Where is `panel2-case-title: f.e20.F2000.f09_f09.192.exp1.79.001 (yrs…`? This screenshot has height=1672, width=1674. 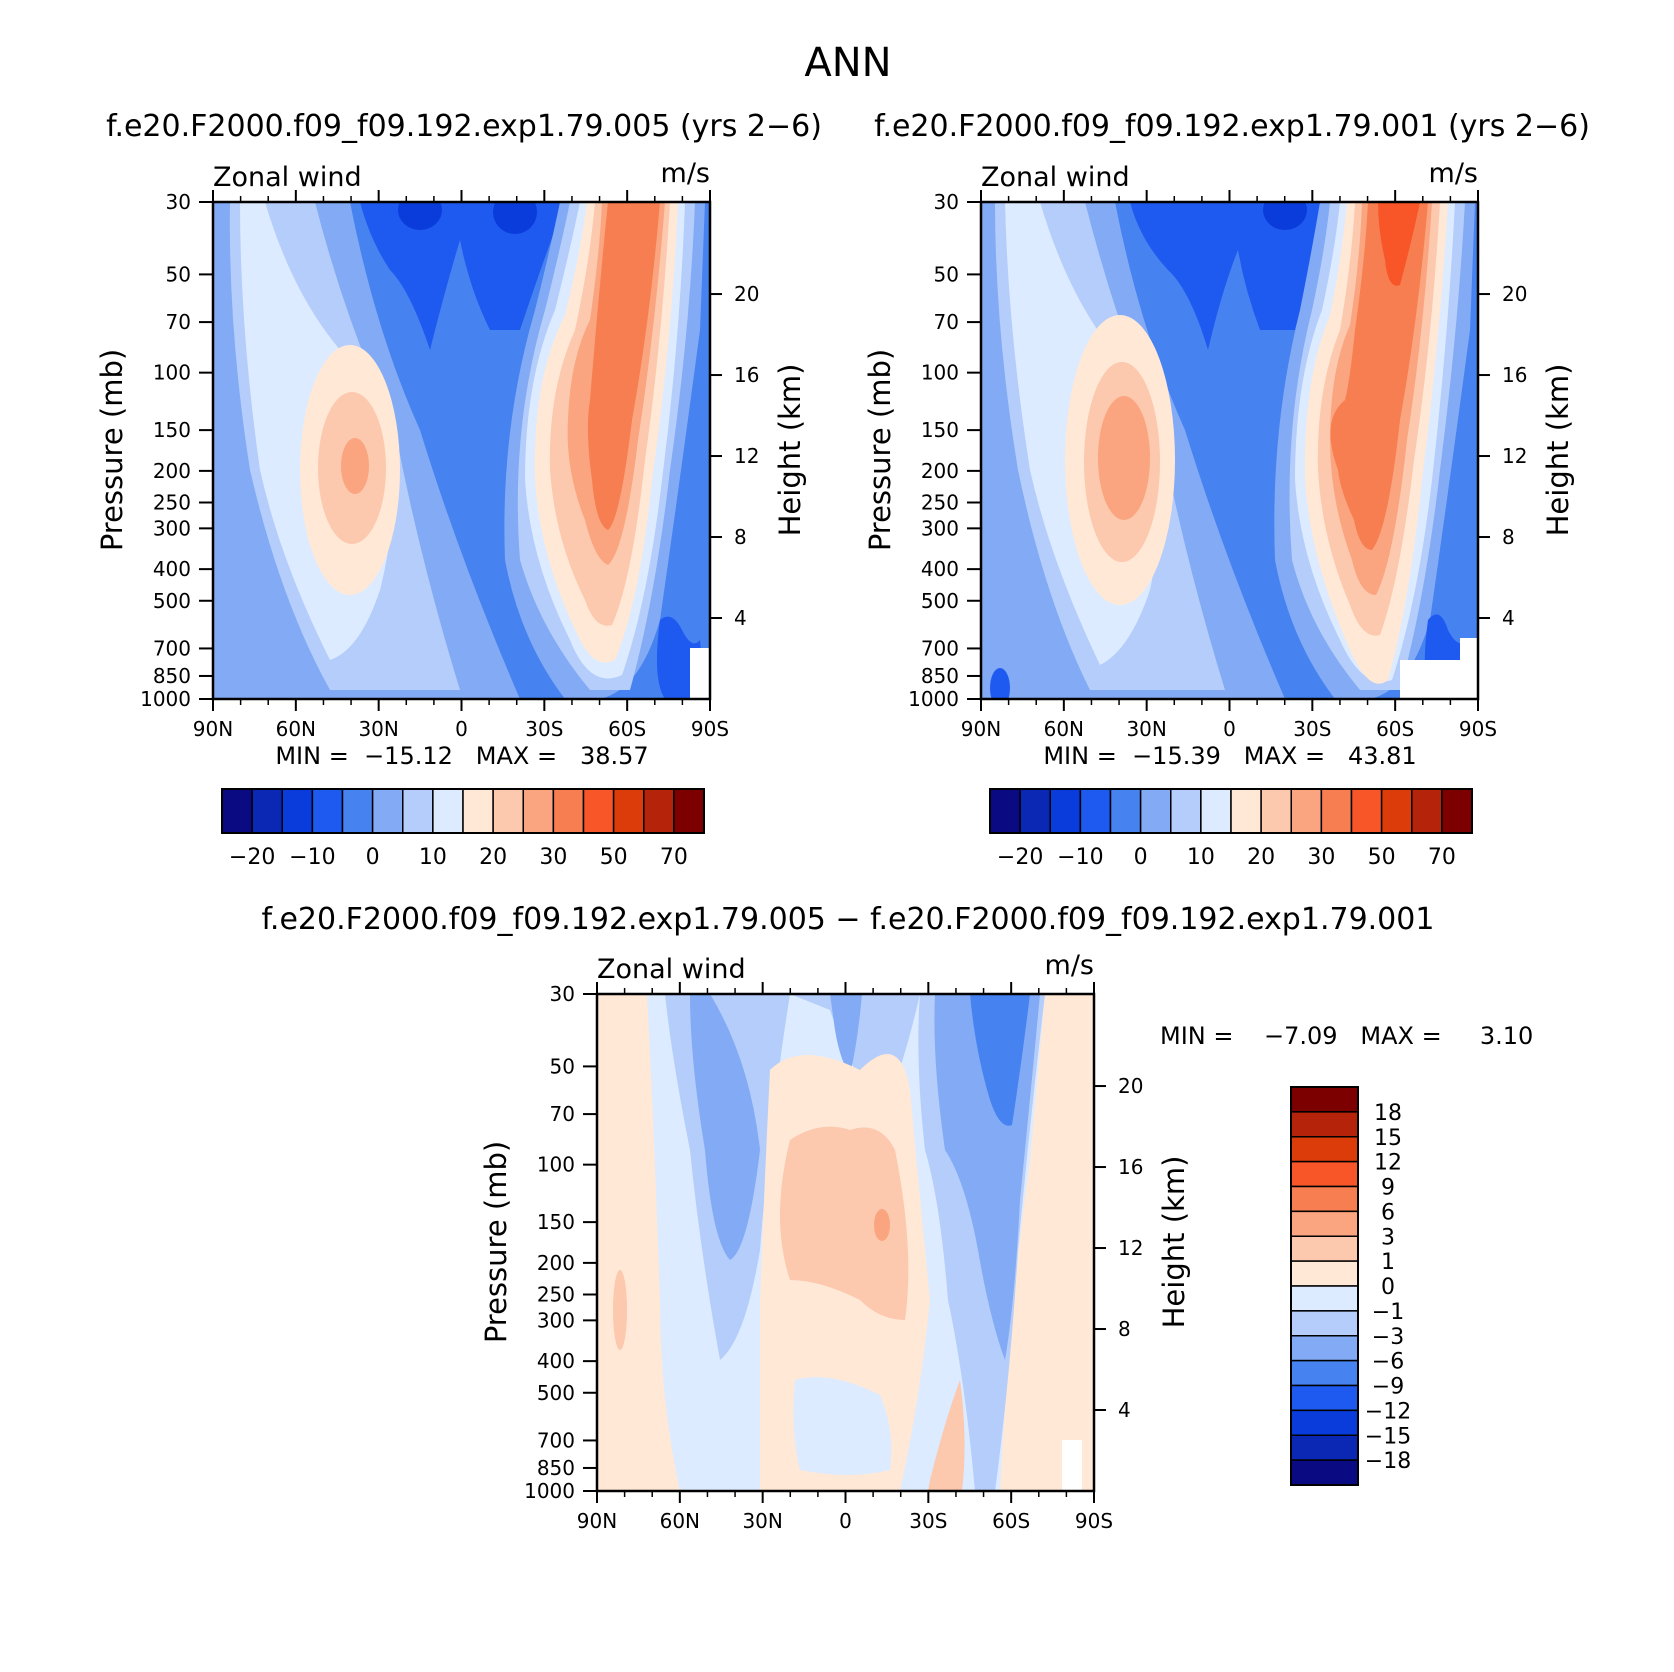
panel2-case-title: f.e20.F2000.f09_f09.192.exp1.79.001 (yrs… is located at coordinates (1232, 126).